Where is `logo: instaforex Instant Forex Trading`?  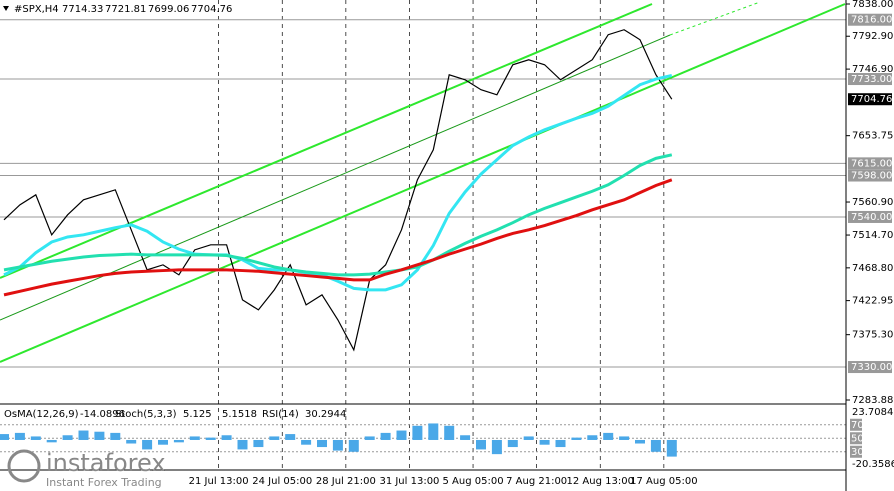
logo: instaforex Instant Forex Trading is located at coordinates (86, 469).